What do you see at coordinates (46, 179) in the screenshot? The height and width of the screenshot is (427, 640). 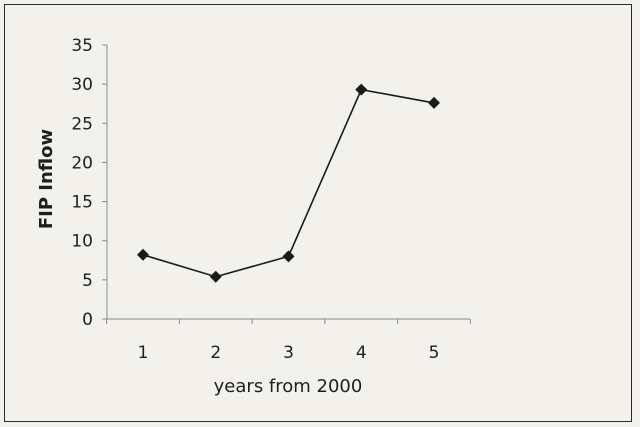 I see `y-axis-title: FIP Inflow` at bounding box center [46, 179].